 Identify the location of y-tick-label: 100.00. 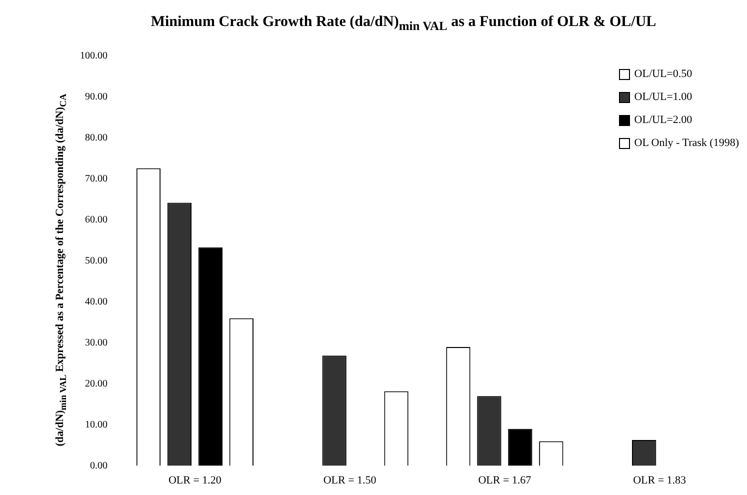
(94, 56).